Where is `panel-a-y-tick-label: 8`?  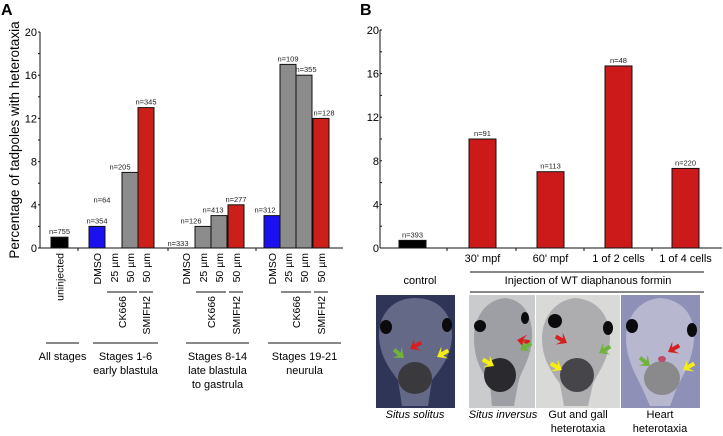
panel-a-y-tick-label: 8 is located at coordinates (34, 163).